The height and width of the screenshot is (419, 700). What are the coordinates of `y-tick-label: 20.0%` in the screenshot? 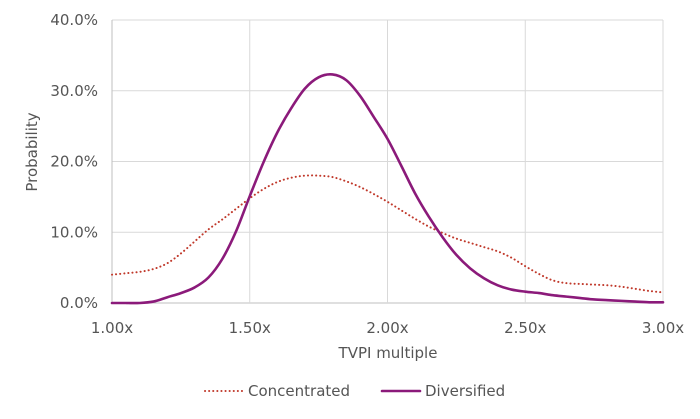 It's located at (74, 162).